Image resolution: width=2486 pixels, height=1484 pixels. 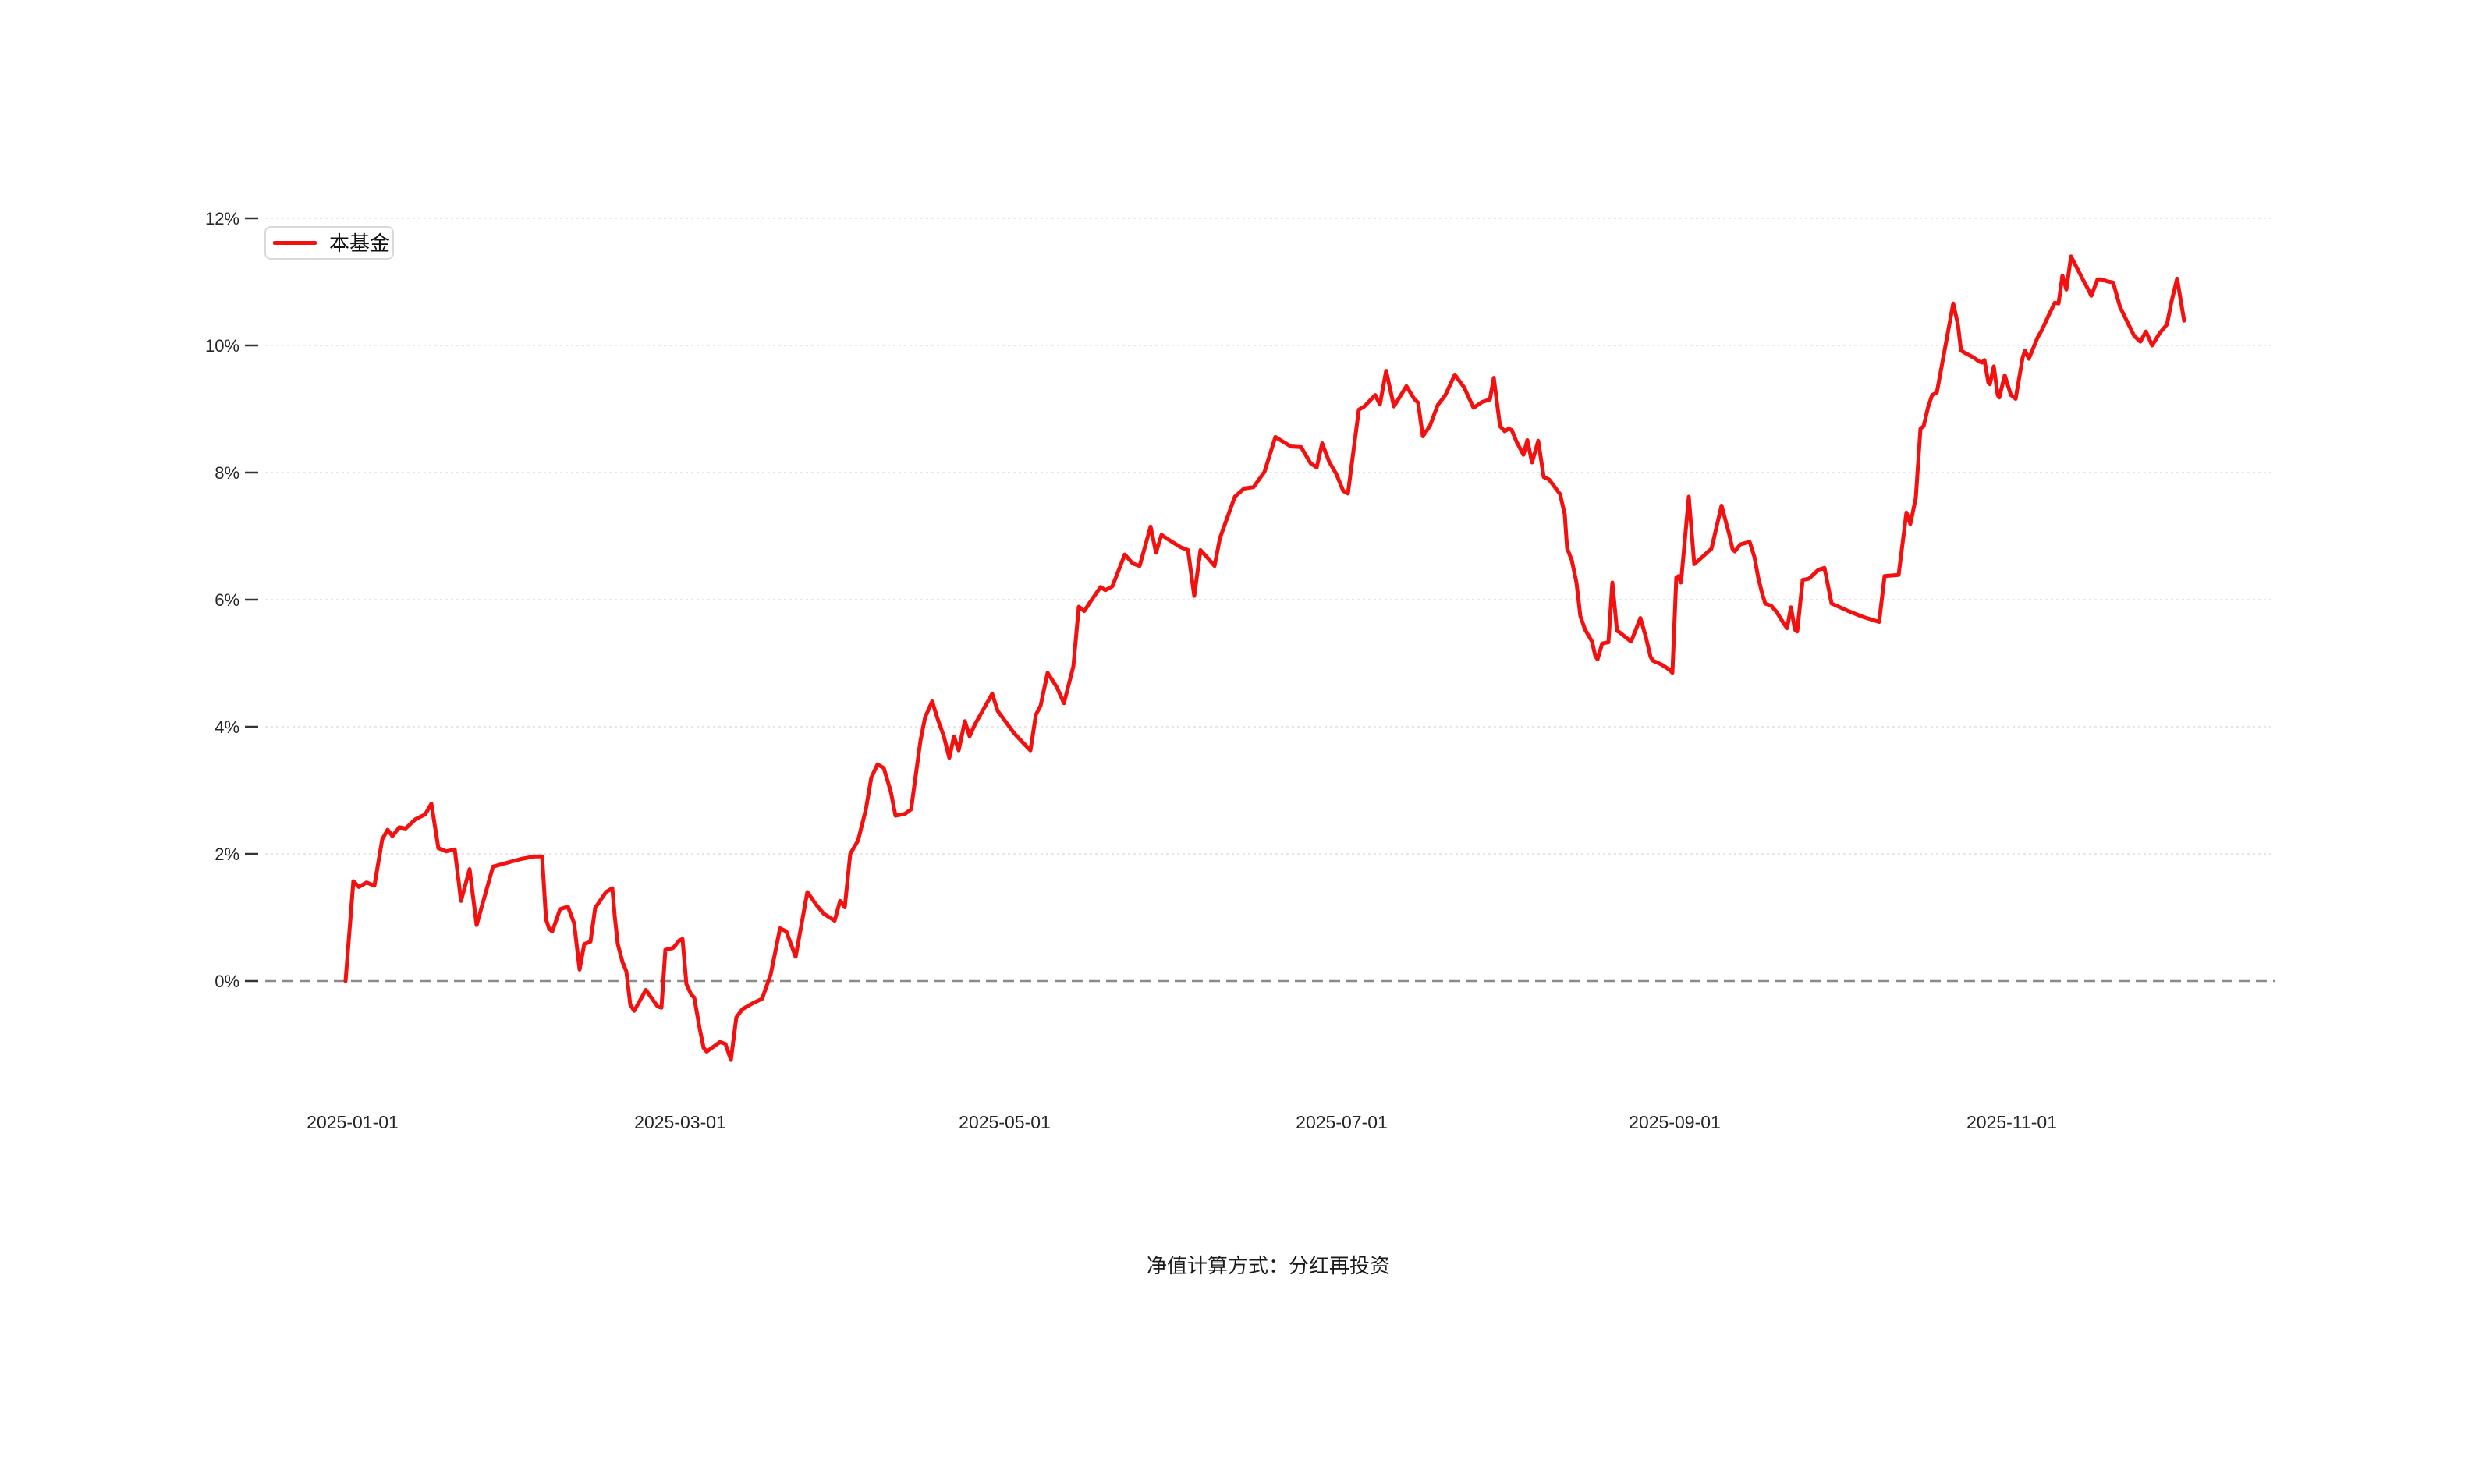 What do you see at coordinates (222, 346) in the screenshot?
I see `y-axis-tick-label: 10%` at bounding box center [222, 346].